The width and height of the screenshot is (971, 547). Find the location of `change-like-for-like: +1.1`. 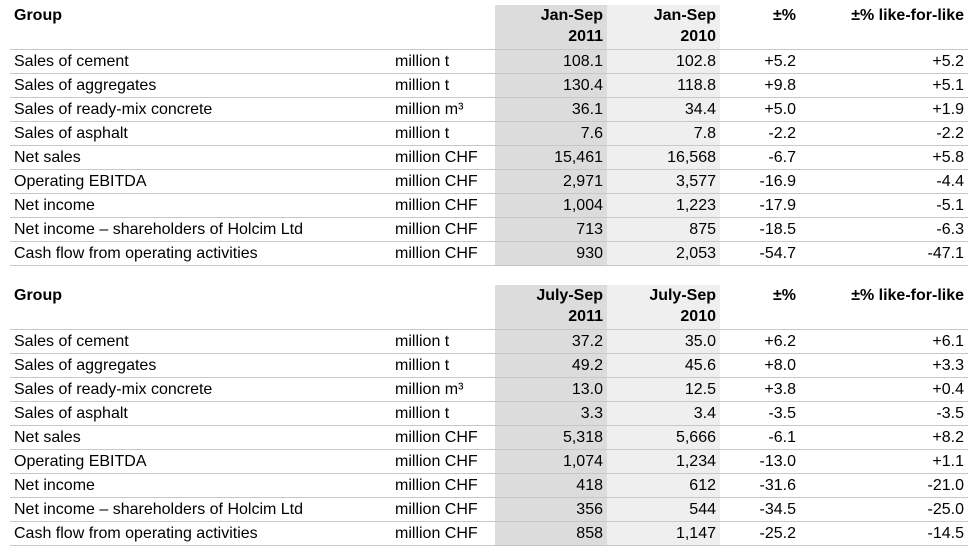

change-like-for-like: +1.1 is located at coordinates (884, 461).